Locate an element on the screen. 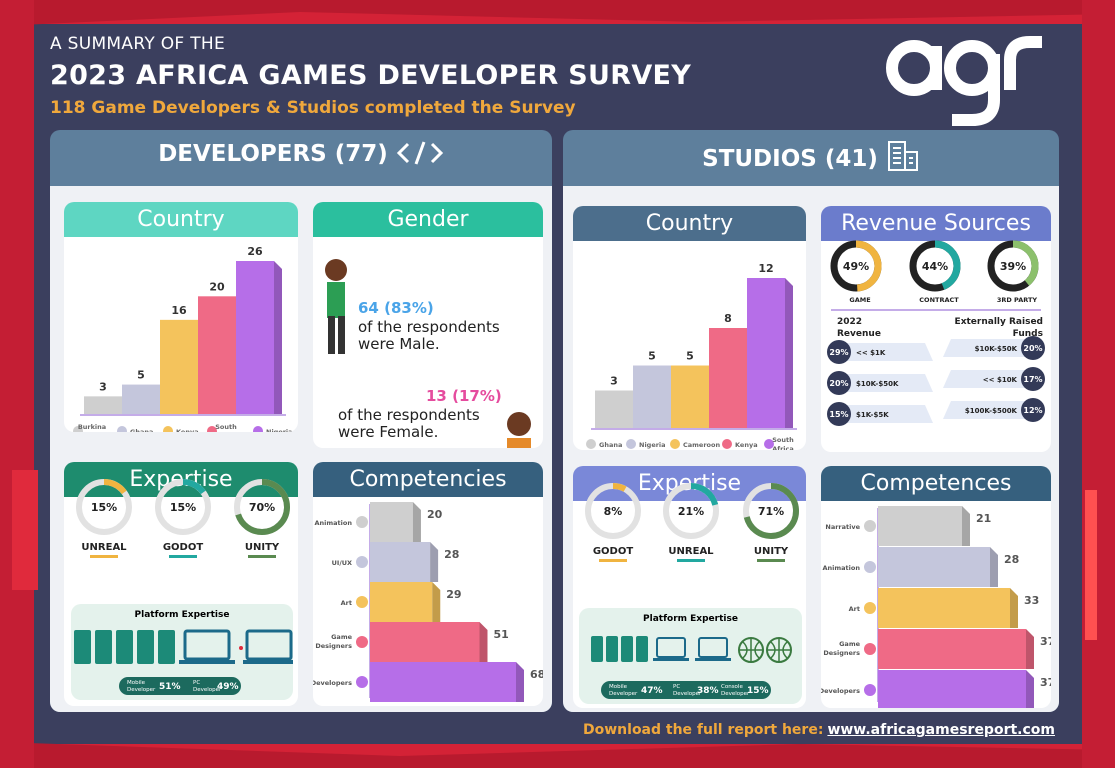 This screenshot has width=1115, height=768. donut-label: UNREAL is located at coordinates (104, 547).